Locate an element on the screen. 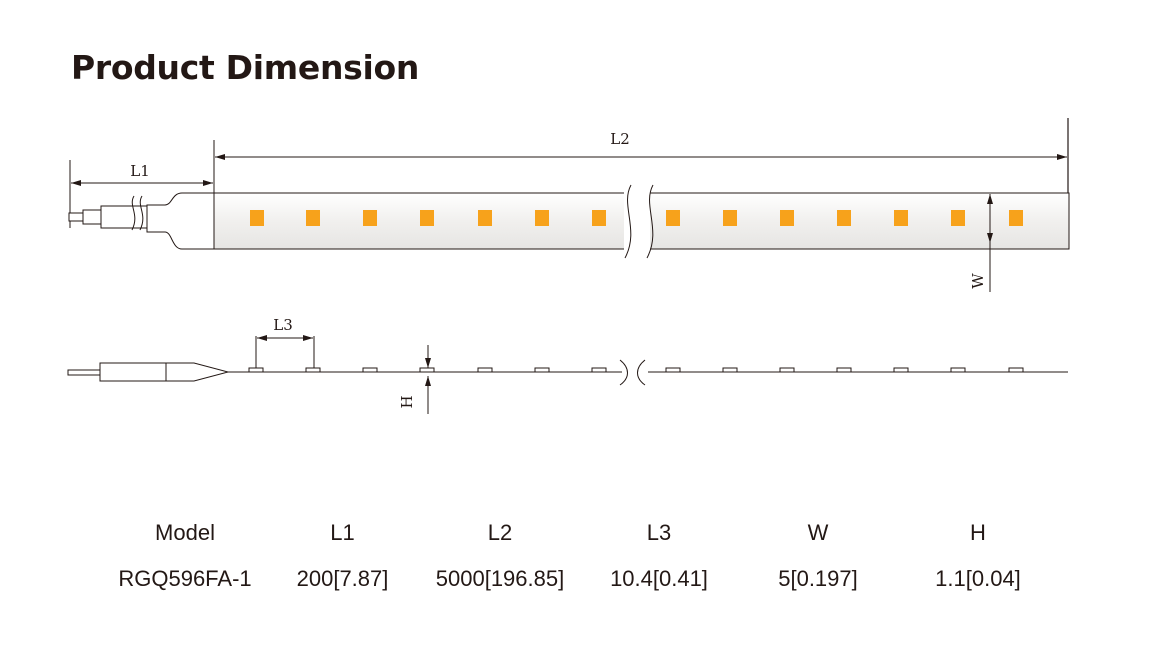 Image resolution: width=1167 pixels, height=664 pixels. spec-table-header: Model L1 L2 L3 W H is located at coordinates (581, 533).